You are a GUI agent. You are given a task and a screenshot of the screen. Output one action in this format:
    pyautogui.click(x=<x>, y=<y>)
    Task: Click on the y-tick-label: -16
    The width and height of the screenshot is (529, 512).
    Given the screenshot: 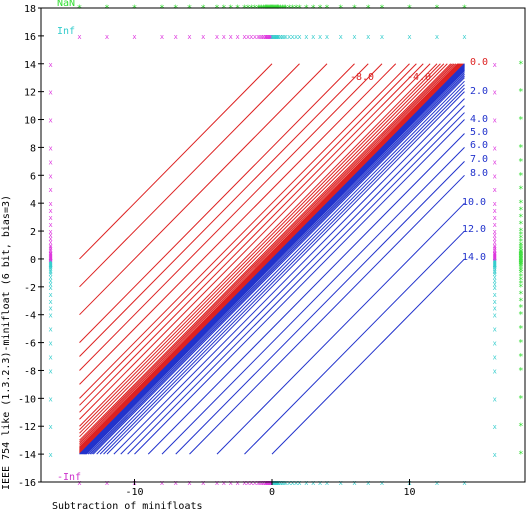 What is the action you would take?
    pyautogui.click(x=27, y=483)
    